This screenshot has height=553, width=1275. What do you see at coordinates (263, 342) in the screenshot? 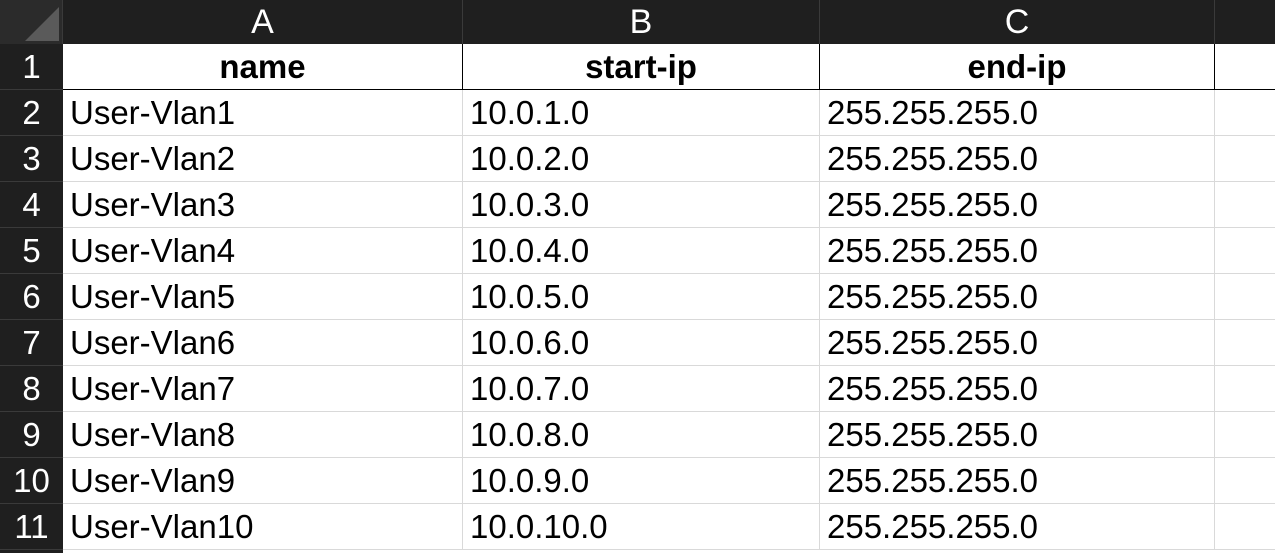
I see `cell-name: User-Vlan6` at bounding box center [263, 342].